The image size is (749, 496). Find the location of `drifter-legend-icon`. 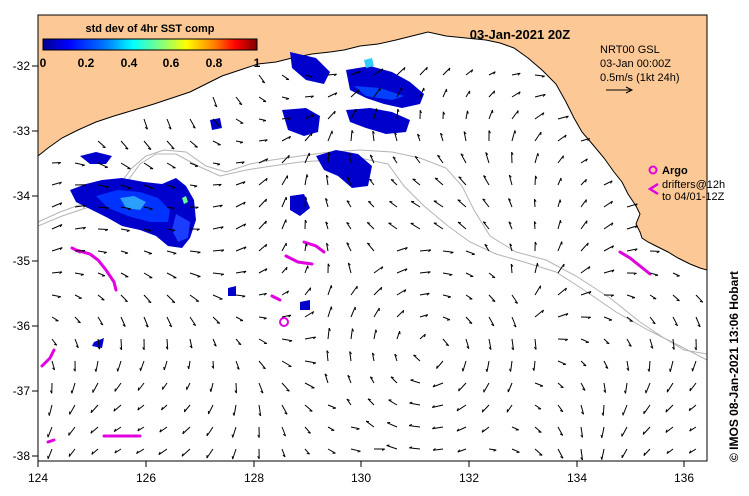

drifter-legend-icon is located at coordinates (653, 189).